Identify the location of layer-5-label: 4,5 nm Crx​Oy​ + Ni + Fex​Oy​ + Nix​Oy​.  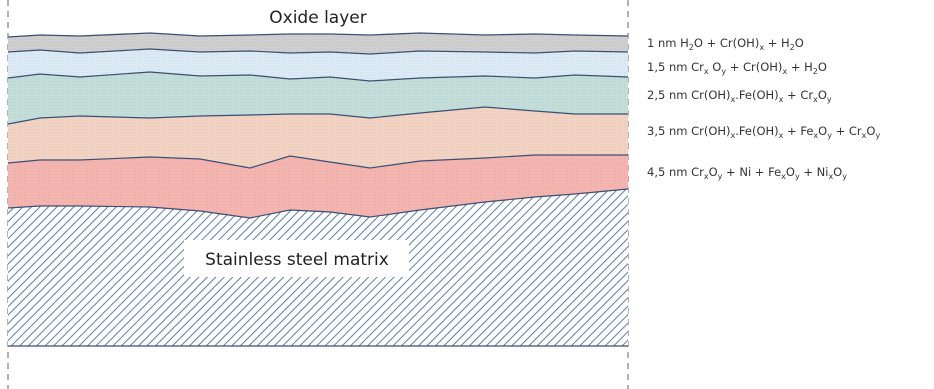
(747, 173).